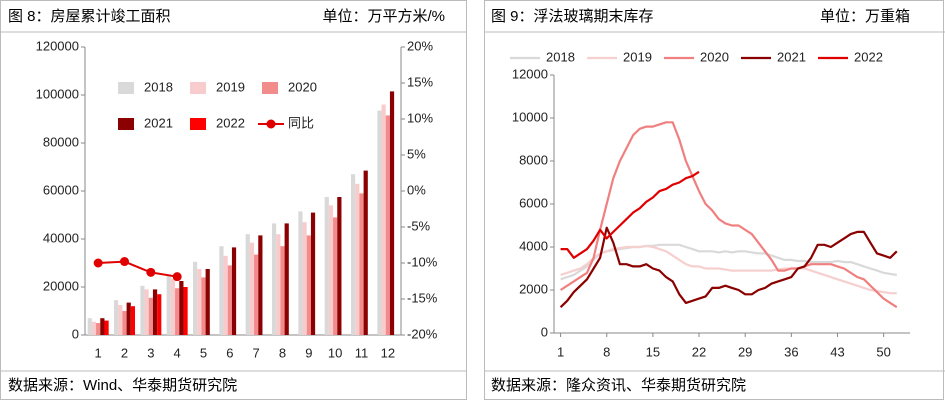 This screenshot has height=402, width=945. Describe the element at coordinates (61, 285) in the screenshot. I see `y-tick-label: 20000` at that location.